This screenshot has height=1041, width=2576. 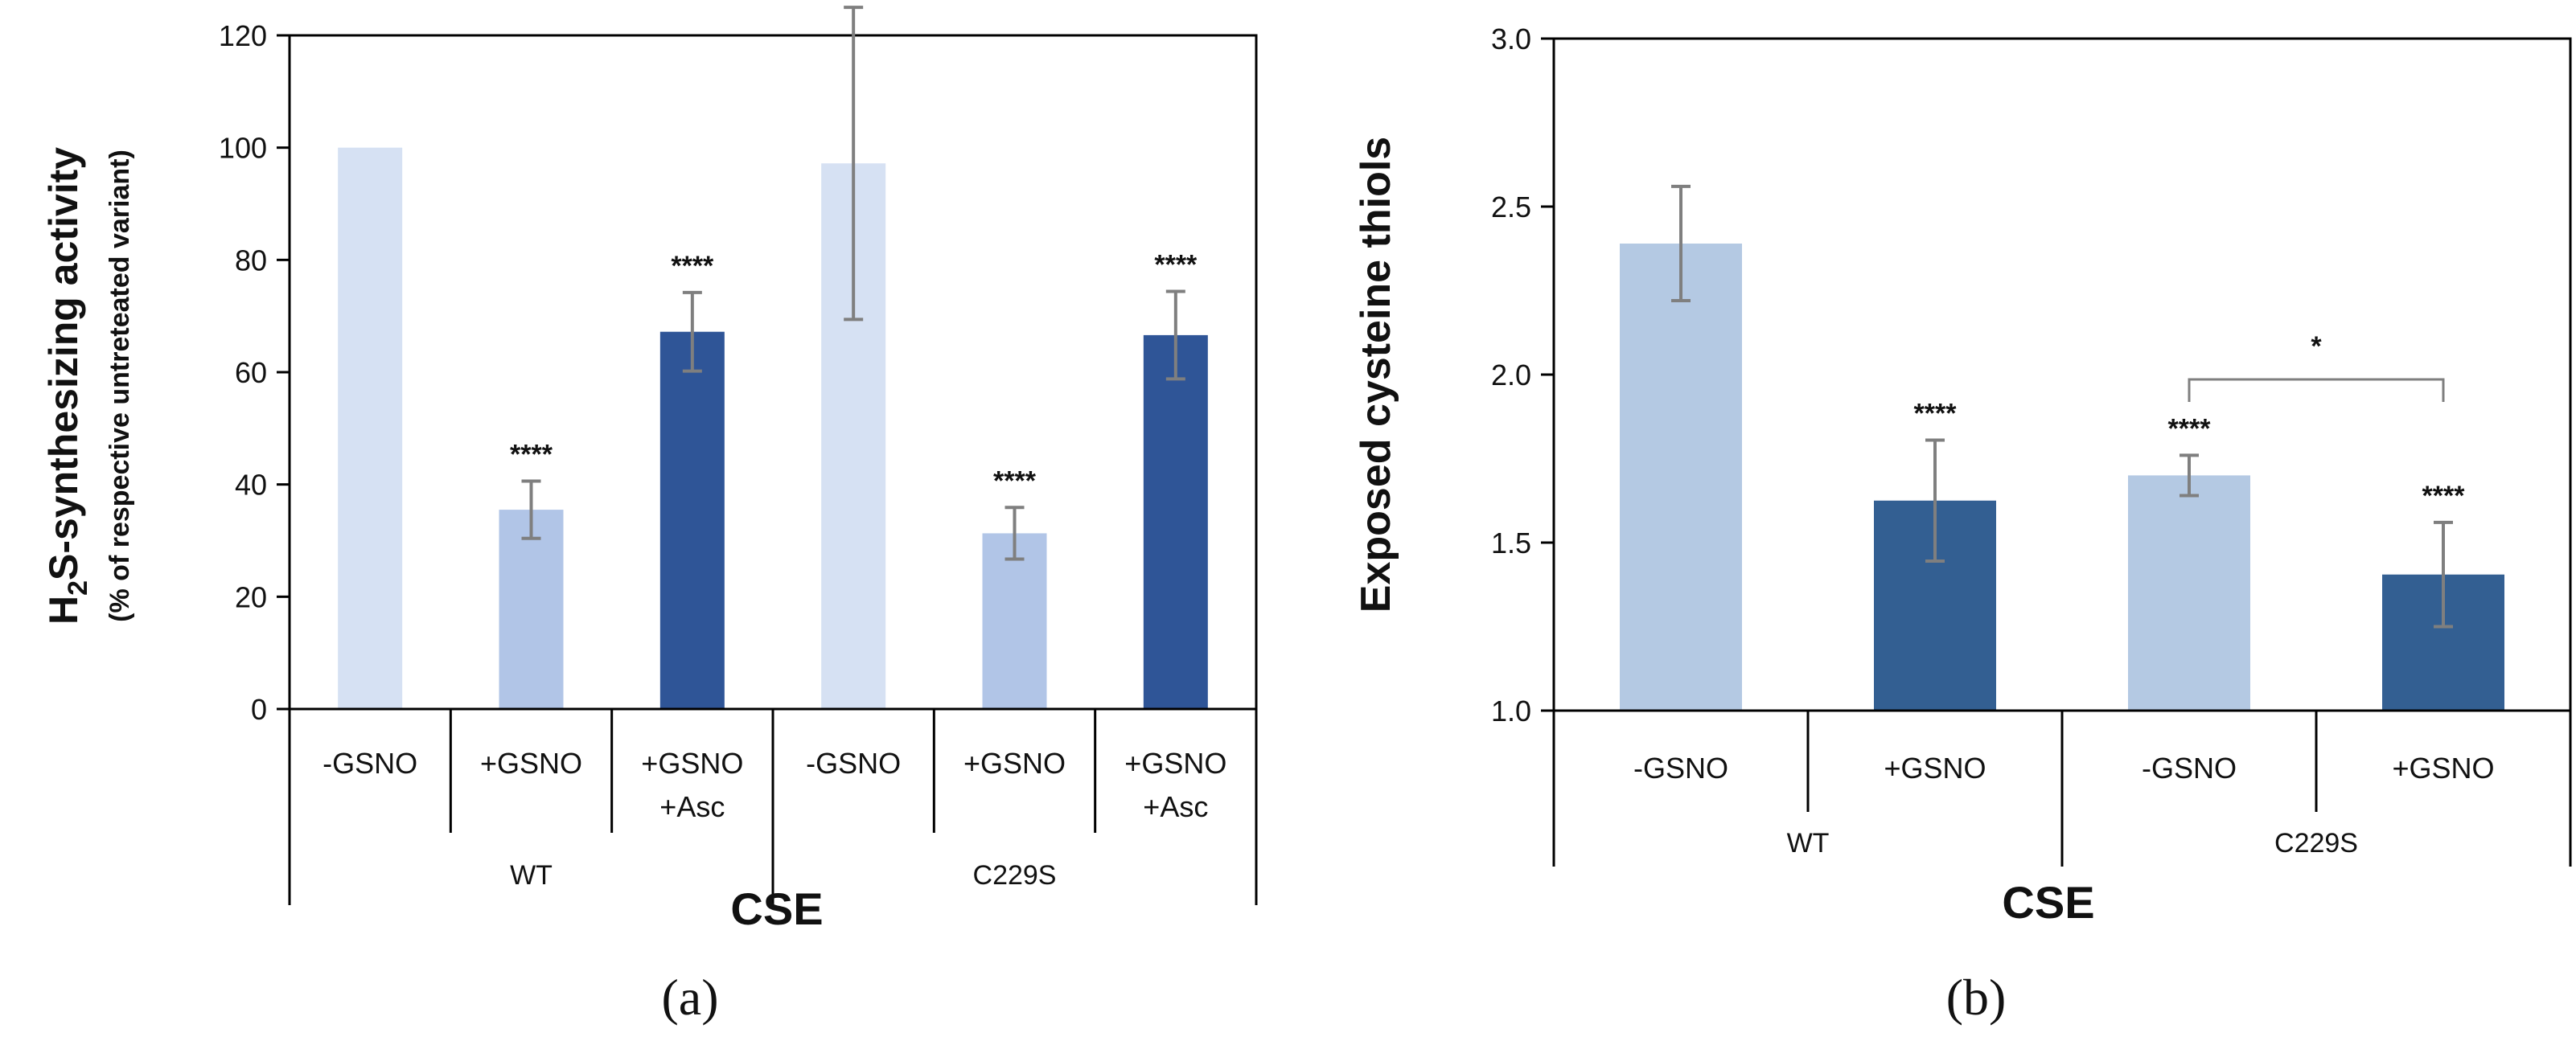 What do you see at coordinates (63, 363) in the screenshot?
I see `y-axis-title-part: S-synthesizing activity` at bounding box center [63, 363].